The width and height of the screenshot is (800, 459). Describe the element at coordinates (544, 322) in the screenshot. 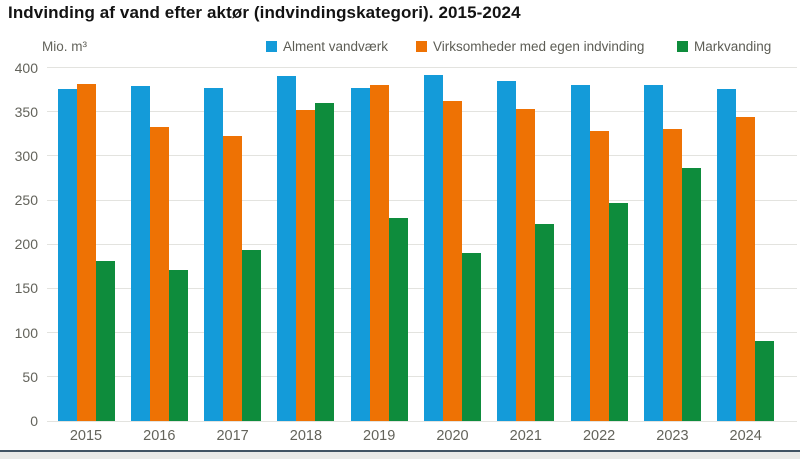

I see `bar-2021-markvanding` at that location.